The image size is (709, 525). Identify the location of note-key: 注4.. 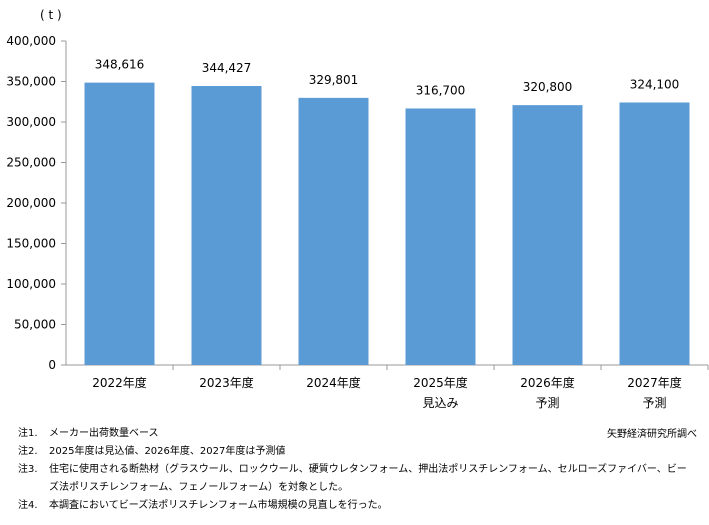
(28, 505).